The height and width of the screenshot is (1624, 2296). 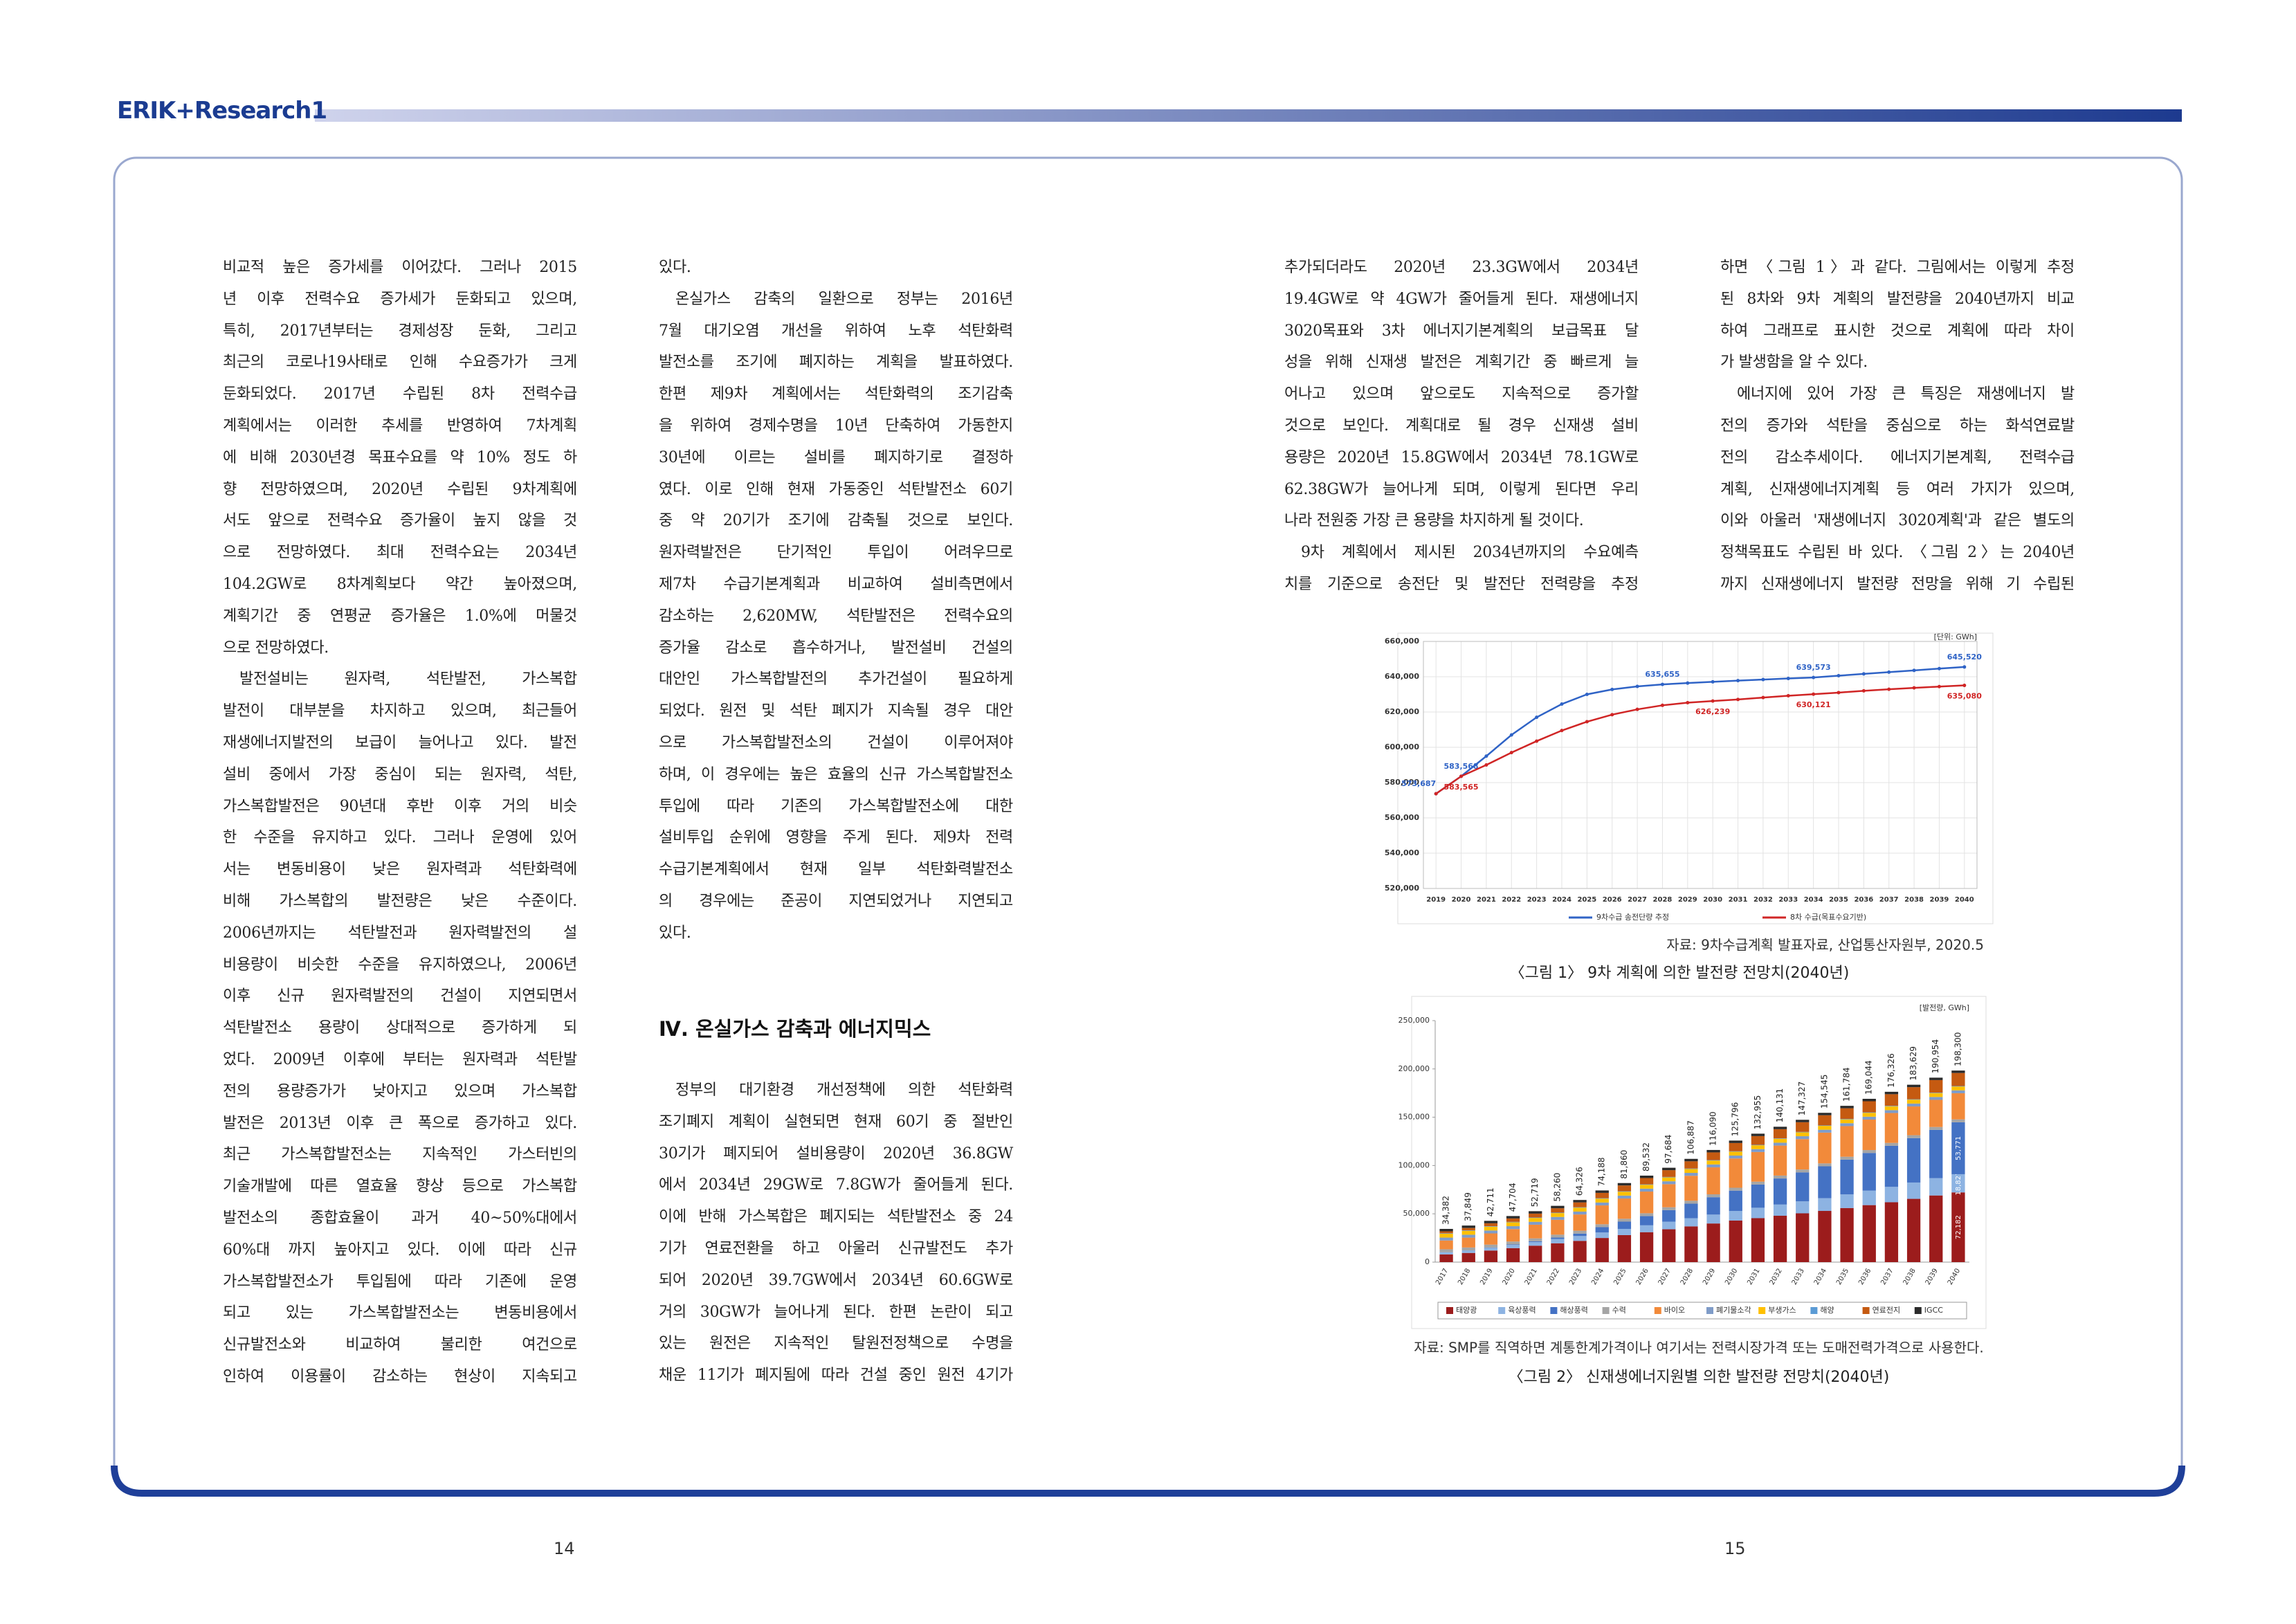 I want to click on text-line: 서도 앞으로 전력수요 증가율이 높지 않을 것, so click(x=400, y=521).